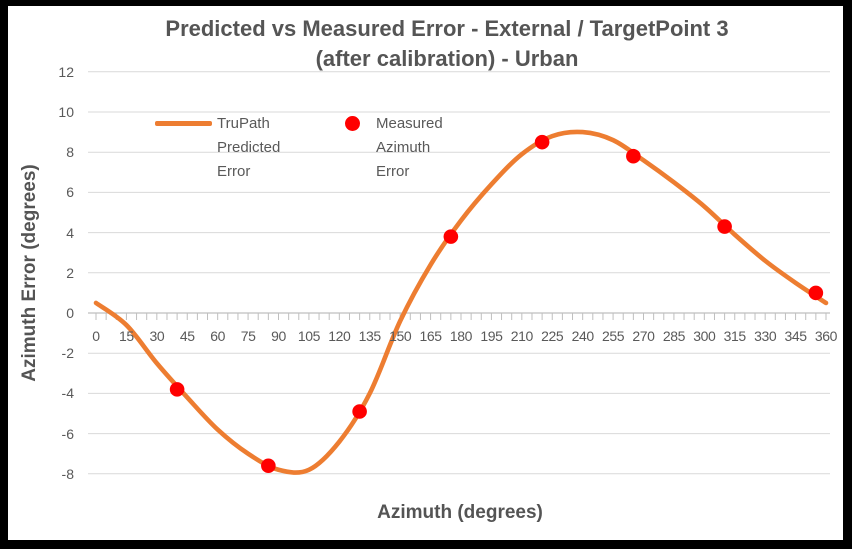 The image size is (852, 549). What do you see at coordinates (218, 336) in the screenshot?
I see `x-tick-label: 60` at bounding box center [218, 336].